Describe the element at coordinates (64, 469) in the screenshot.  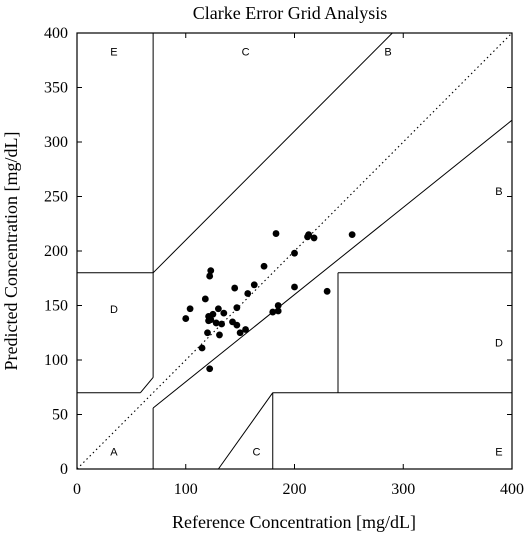
I see `y-tick-label: 0` at that location.